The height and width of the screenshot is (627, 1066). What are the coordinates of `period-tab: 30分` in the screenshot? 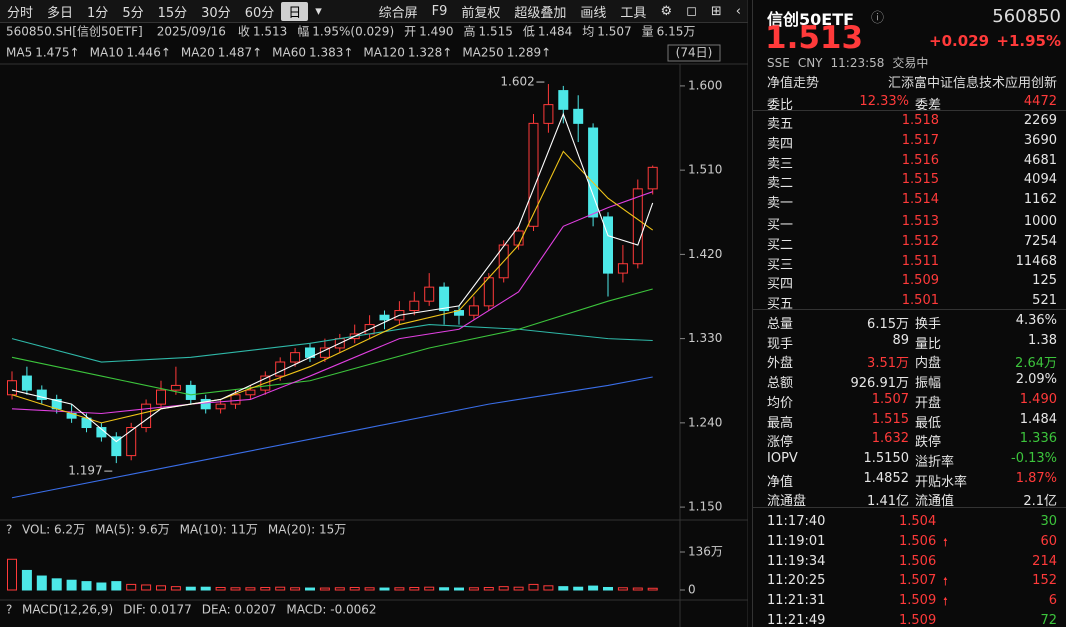 It's located at (216, 13).